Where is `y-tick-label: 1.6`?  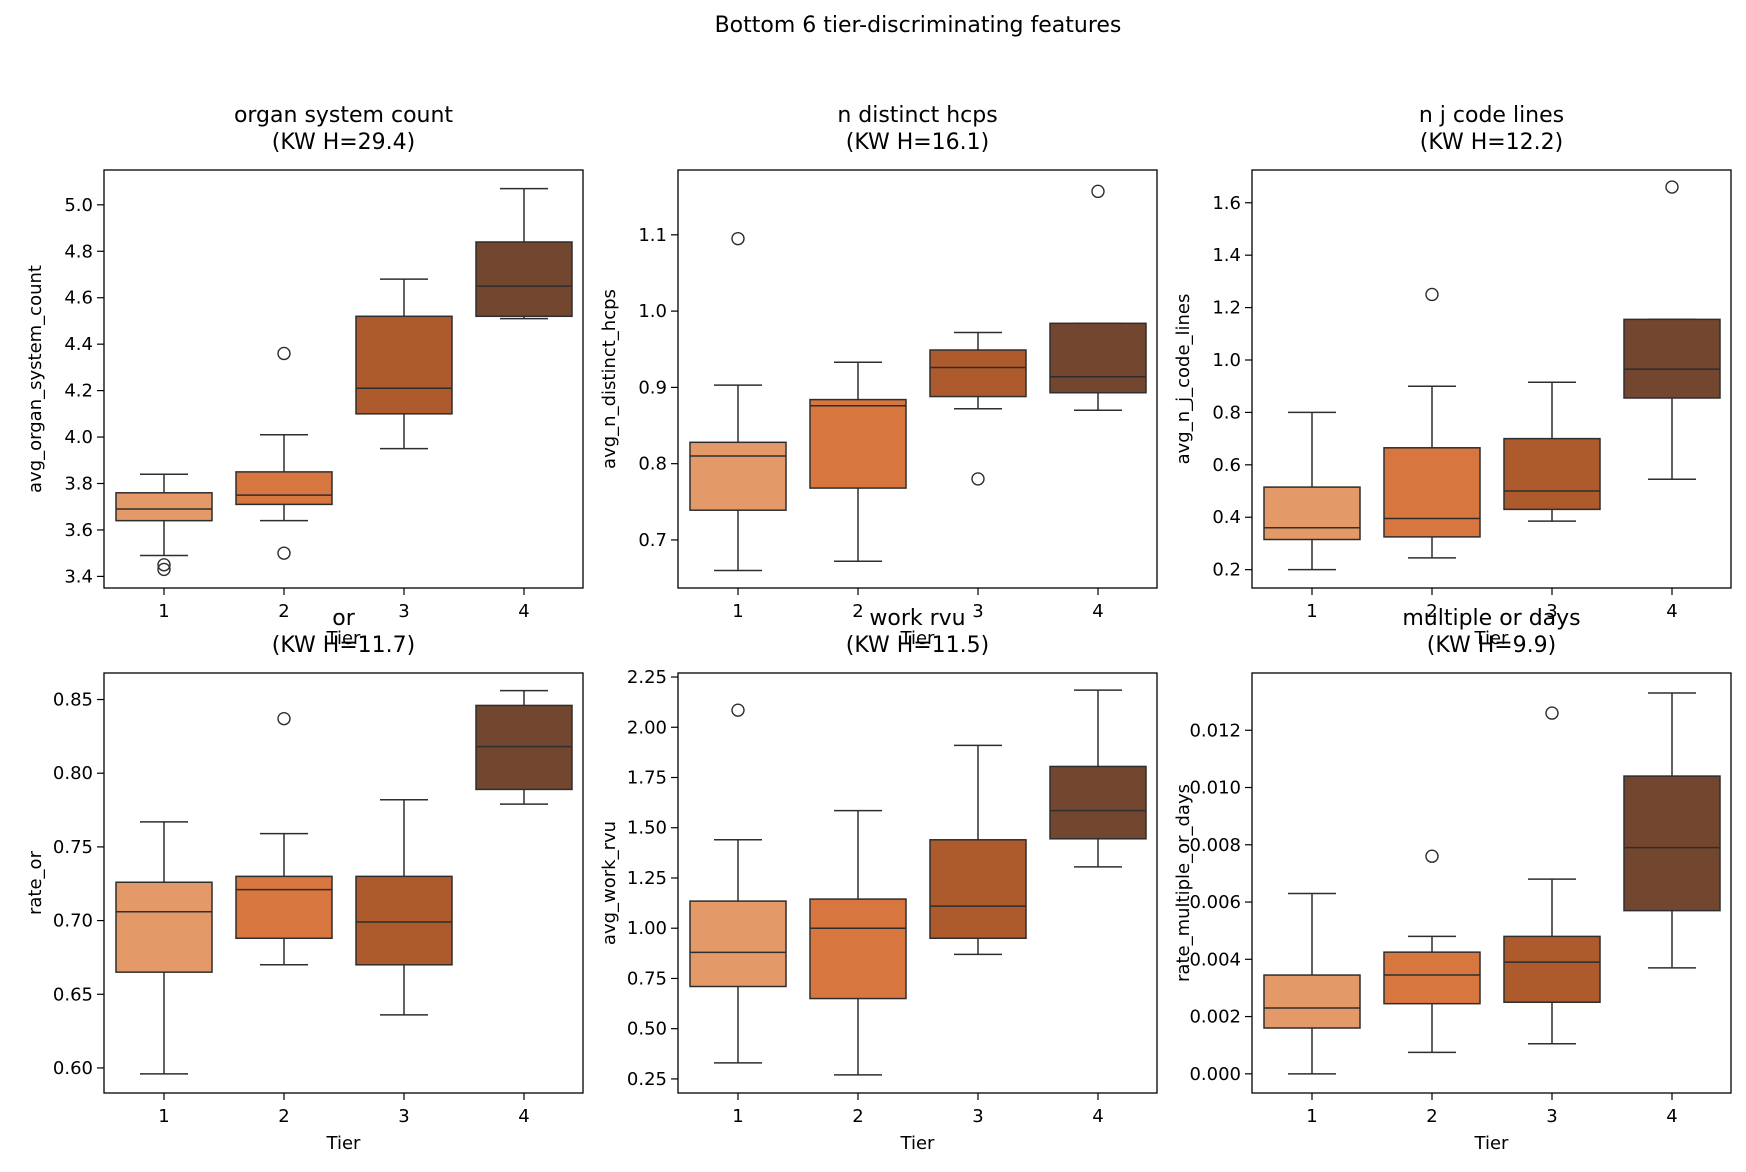 y-tick-label: 1.6 is located at coordinates (1226, 203).